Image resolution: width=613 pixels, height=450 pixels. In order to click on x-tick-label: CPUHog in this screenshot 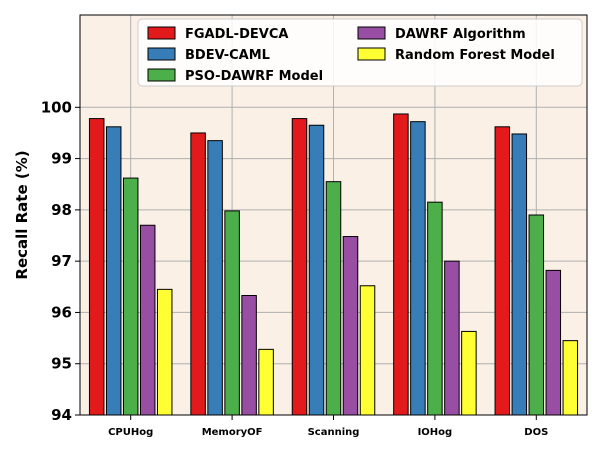, I will do `click(130, 432)`.